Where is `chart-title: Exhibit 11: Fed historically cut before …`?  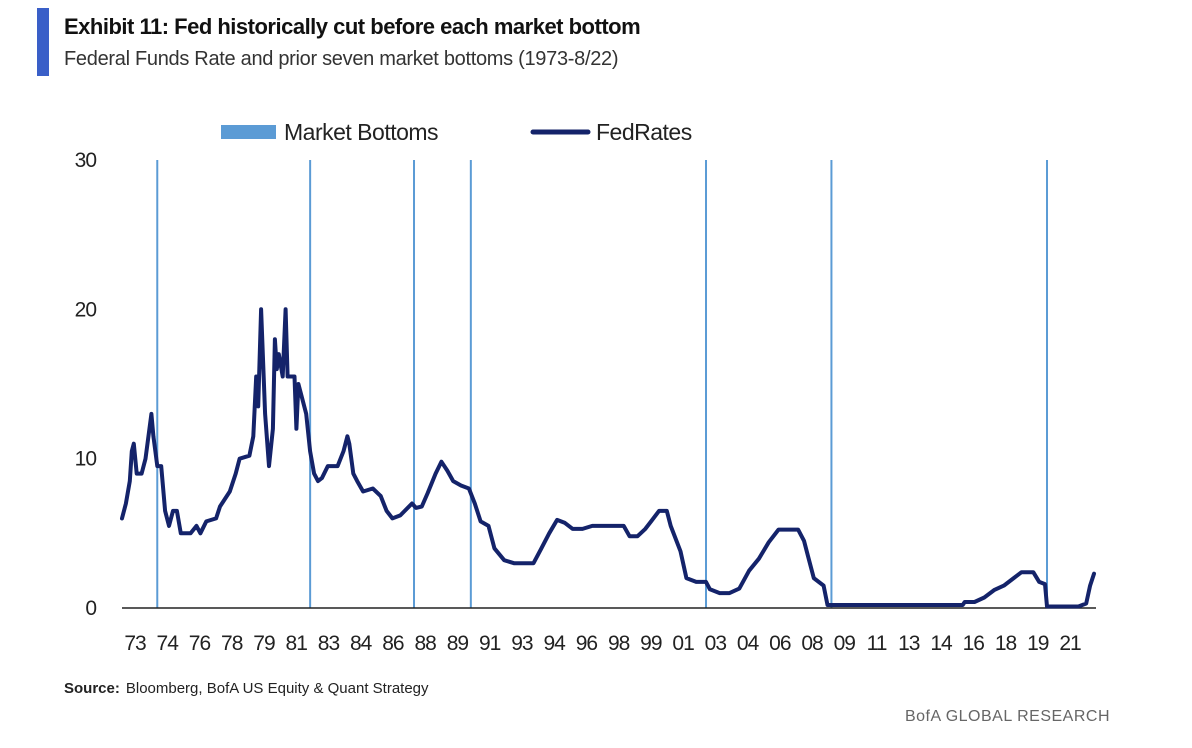 chart-title: Exhibit 11: Fed historically cut before … is located at coordinates (352, 26).